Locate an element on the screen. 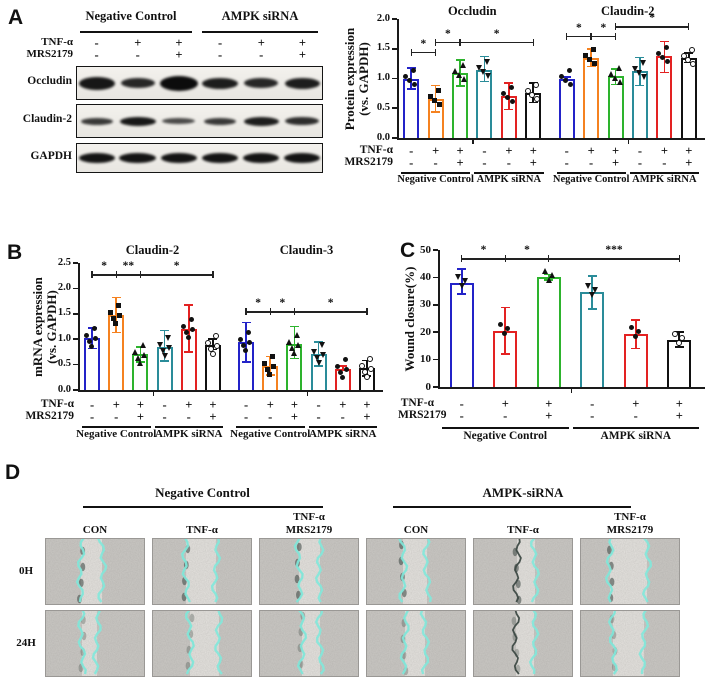  error-cap-top is located at coordinates (505, 307).